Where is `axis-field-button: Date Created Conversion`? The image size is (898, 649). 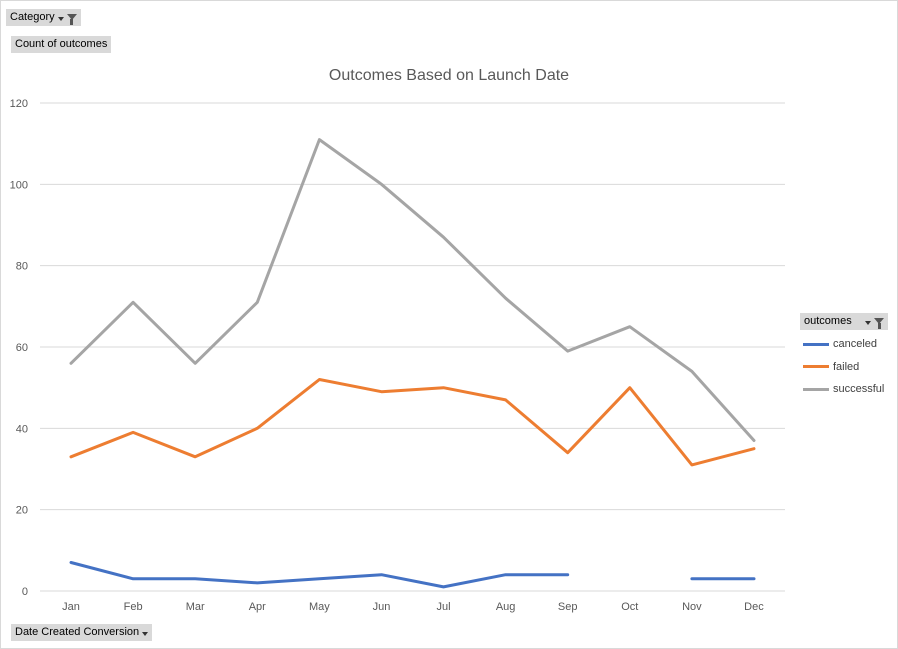 axis-field-button: Date Created Conversion is located at coordinates (82, 632).